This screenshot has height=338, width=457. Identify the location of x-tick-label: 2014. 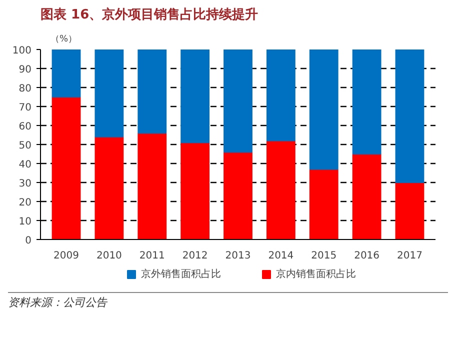
(281, 256).